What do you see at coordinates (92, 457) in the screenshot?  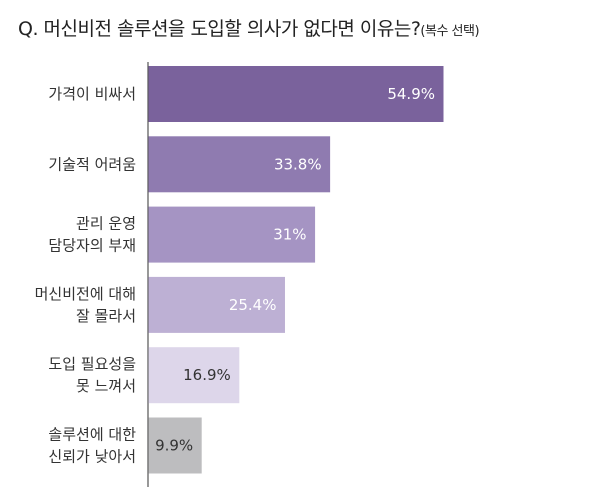 I see `category-label: 신뢰가 낮아서` at bounding box center [92, 457].